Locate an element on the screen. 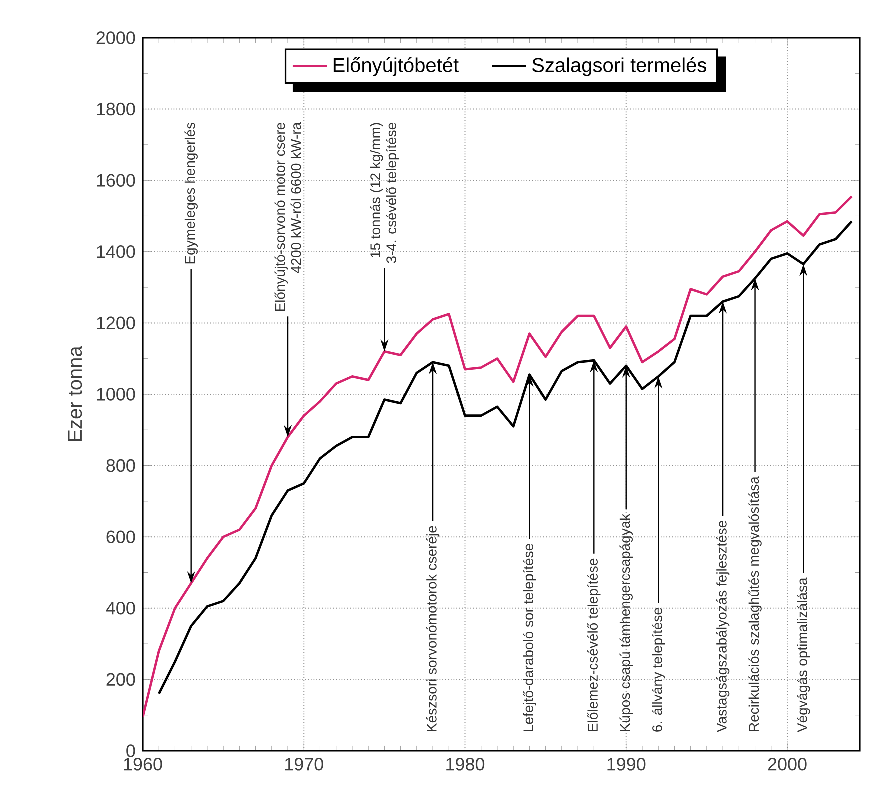  y-tick-label: 200 is located at coordinates (121, 679).